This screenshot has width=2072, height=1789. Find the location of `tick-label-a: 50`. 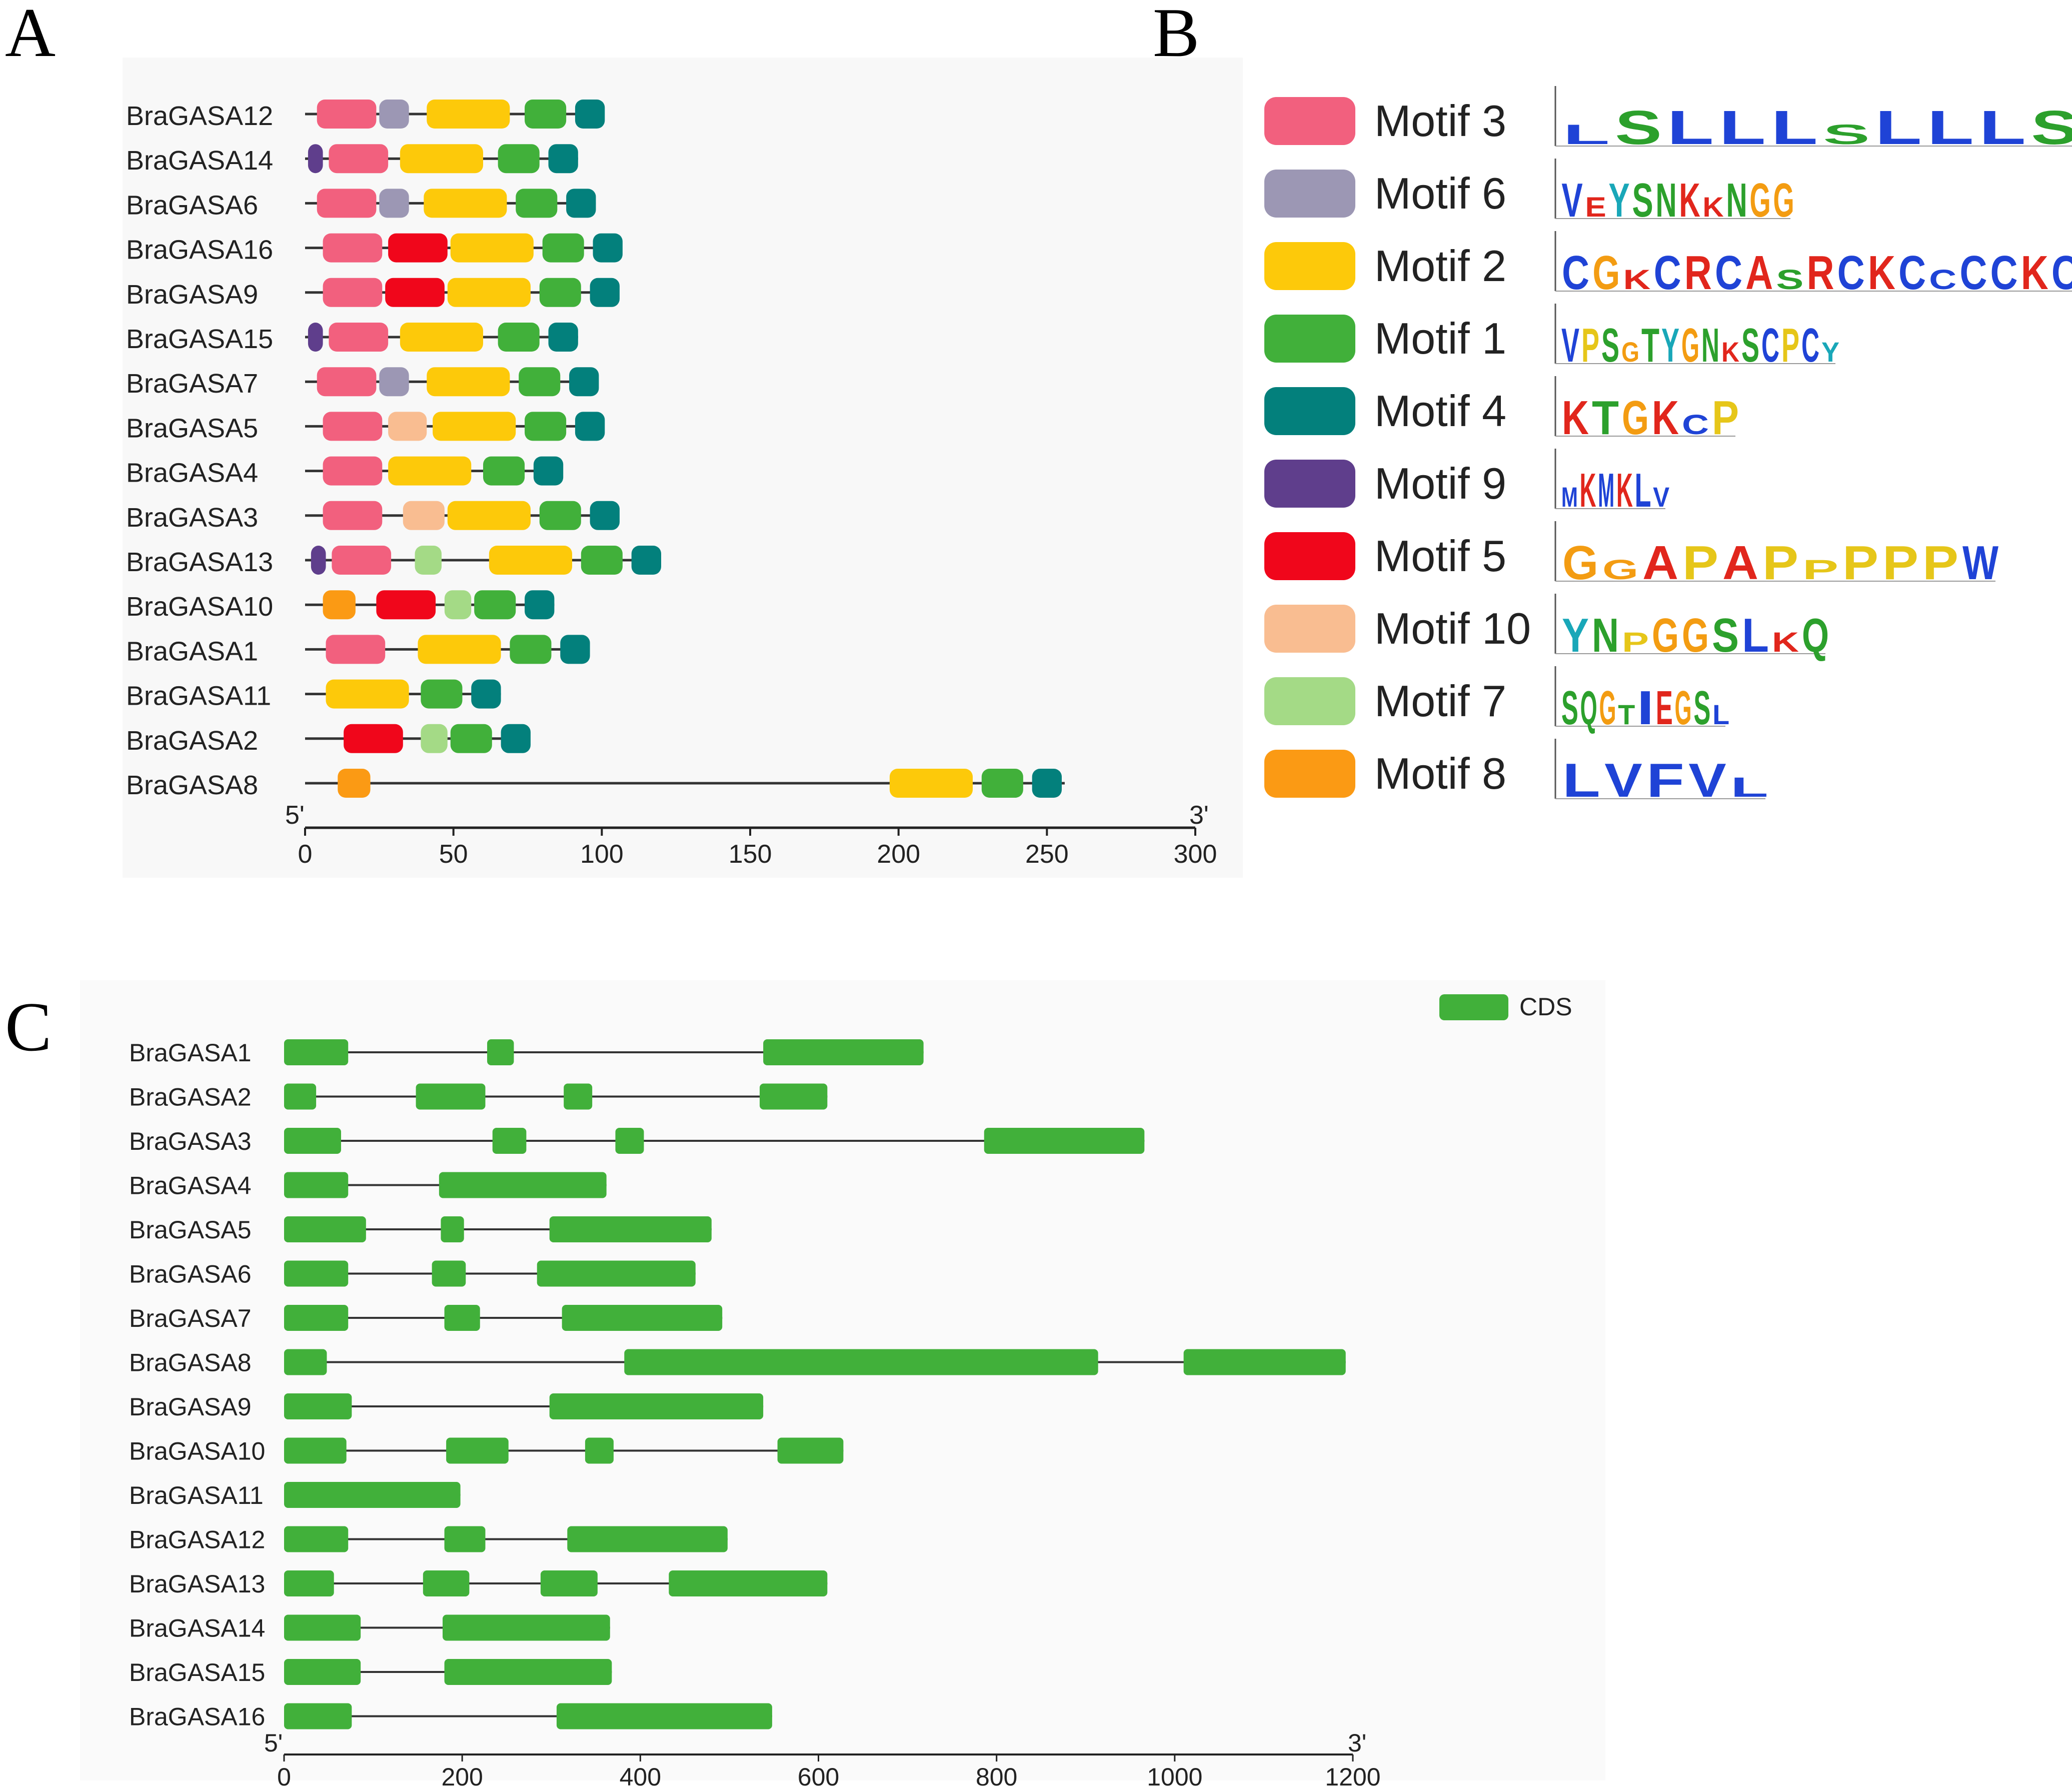

tick-label-a: 50 is located at coordinates (453, 854).